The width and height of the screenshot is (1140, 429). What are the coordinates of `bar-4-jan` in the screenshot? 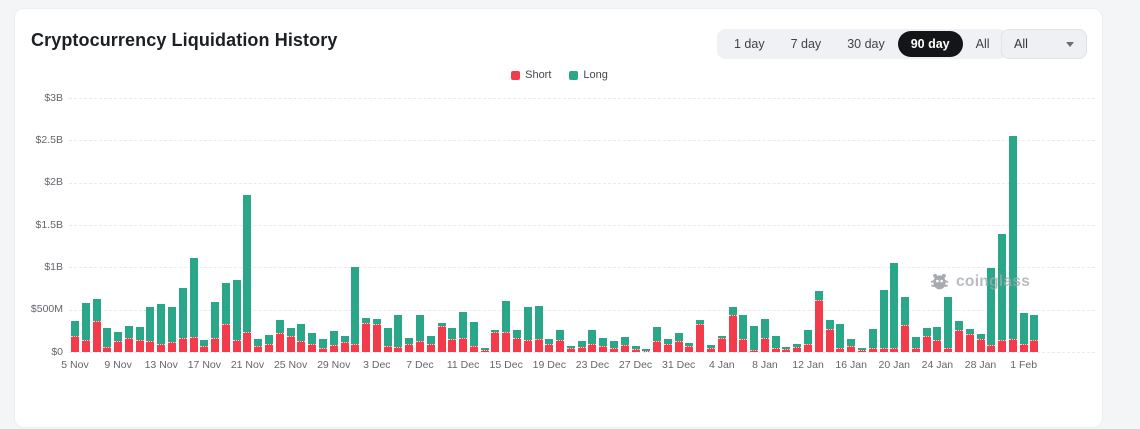 It's located at (721, 343).